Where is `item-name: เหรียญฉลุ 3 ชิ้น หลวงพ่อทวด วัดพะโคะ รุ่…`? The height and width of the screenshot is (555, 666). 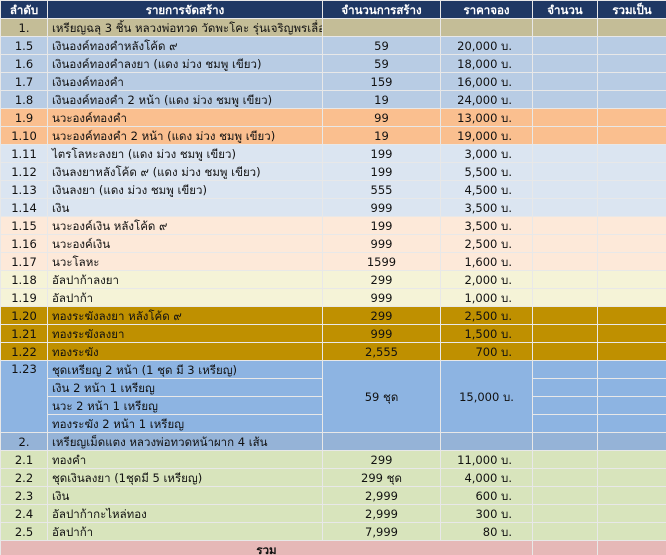
item-name: เหรียญฉลุ 3 ชิ้น หลวงพ่อทวด วัดพะโคะ รุ่… is located at coordinates (185, 27).